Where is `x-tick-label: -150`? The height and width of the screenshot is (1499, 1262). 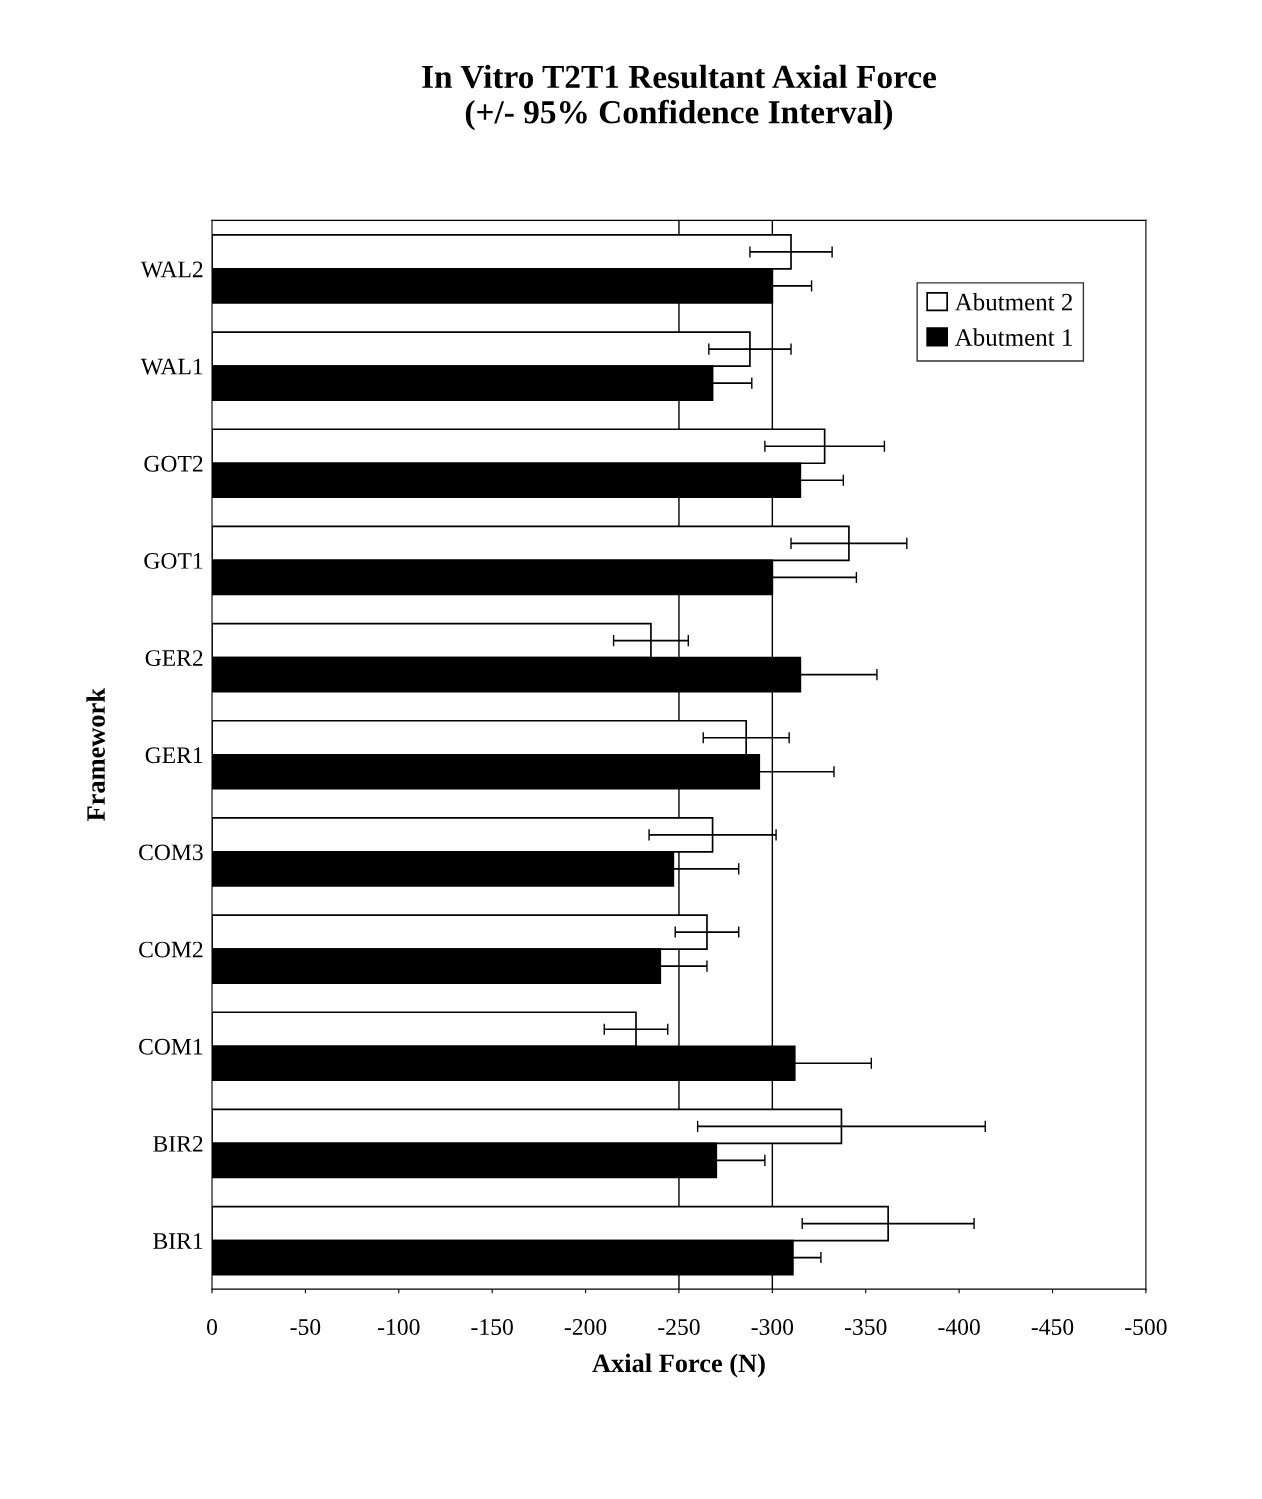 x-tick-label: -150 is located at coordinates (492, 1326).